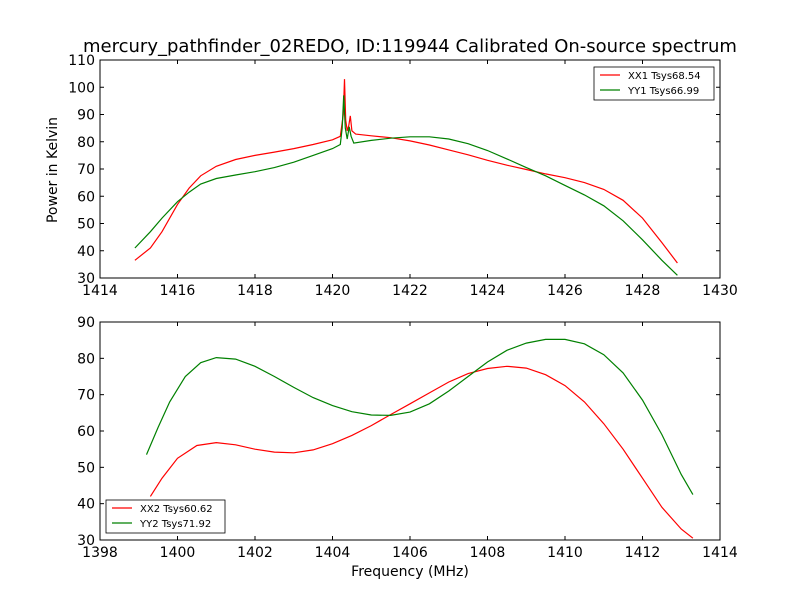  I want to click on x-tick-label: 1418, so click(255, 291).